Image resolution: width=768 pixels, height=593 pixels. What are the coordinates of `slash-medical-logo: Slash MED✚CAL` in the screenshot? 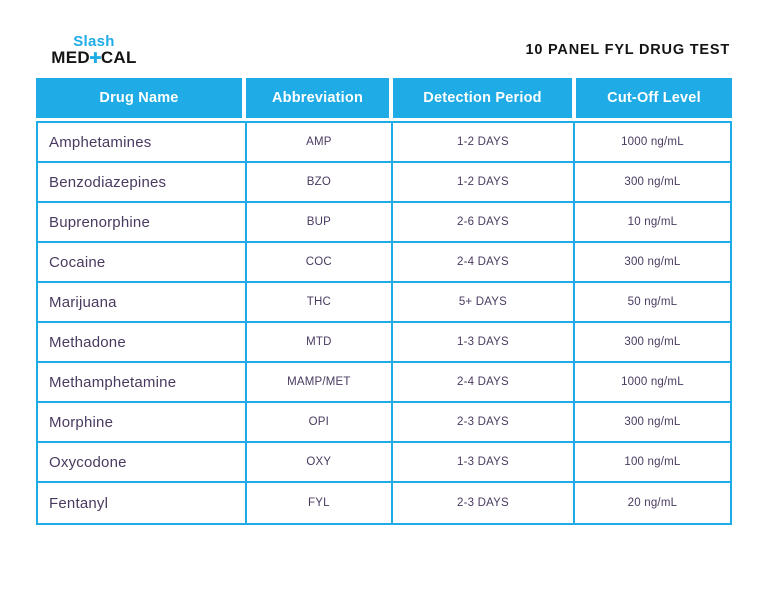 It's located at (94, 50).